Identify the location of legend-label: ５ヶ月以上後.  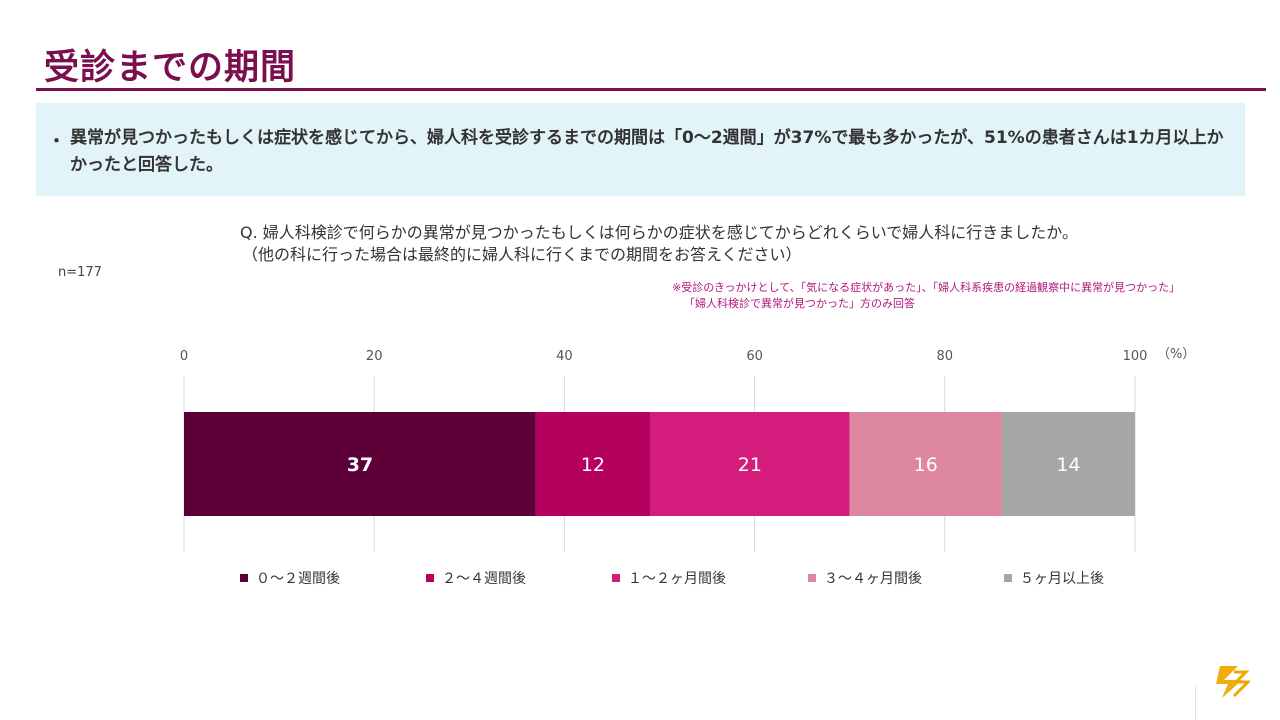
(1062, 579).